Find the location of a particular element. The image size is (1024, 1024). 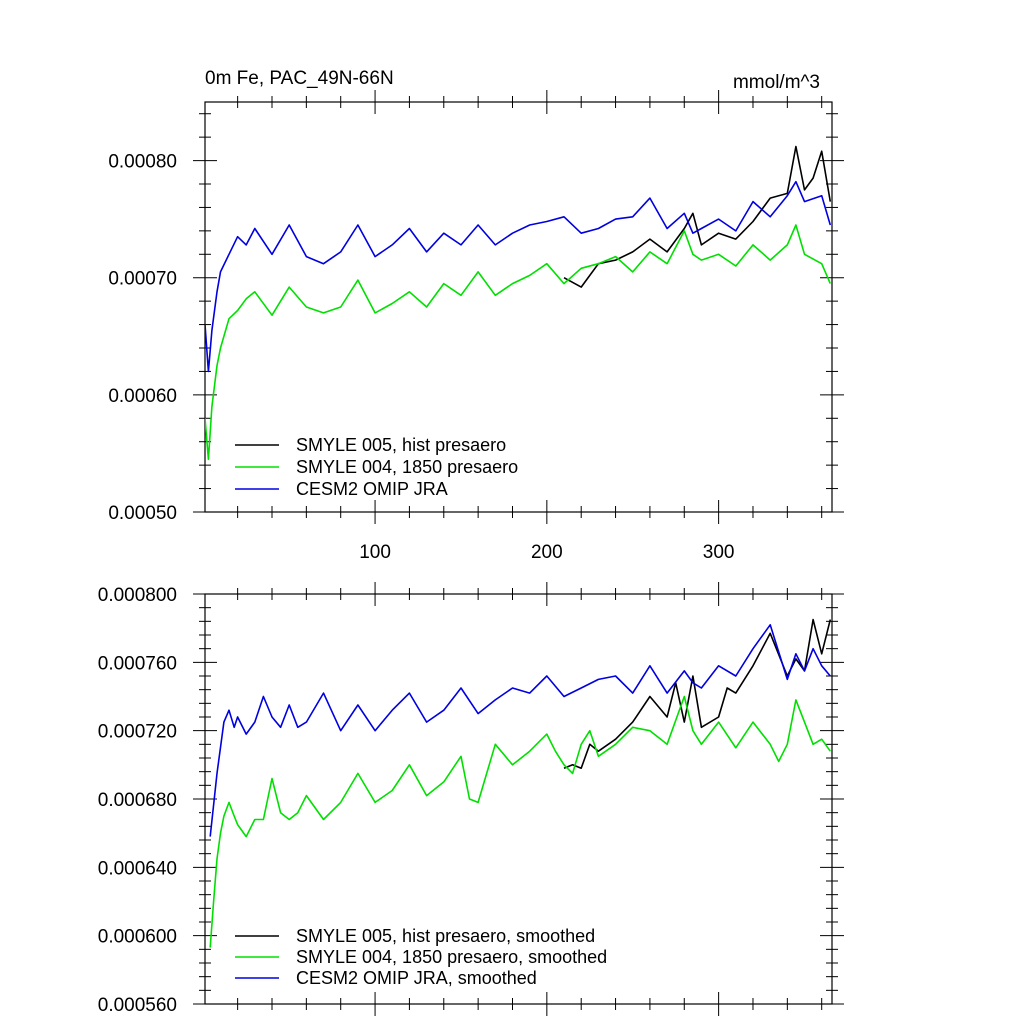

x-tick-label: 300 is located at coordinates (719, 552).